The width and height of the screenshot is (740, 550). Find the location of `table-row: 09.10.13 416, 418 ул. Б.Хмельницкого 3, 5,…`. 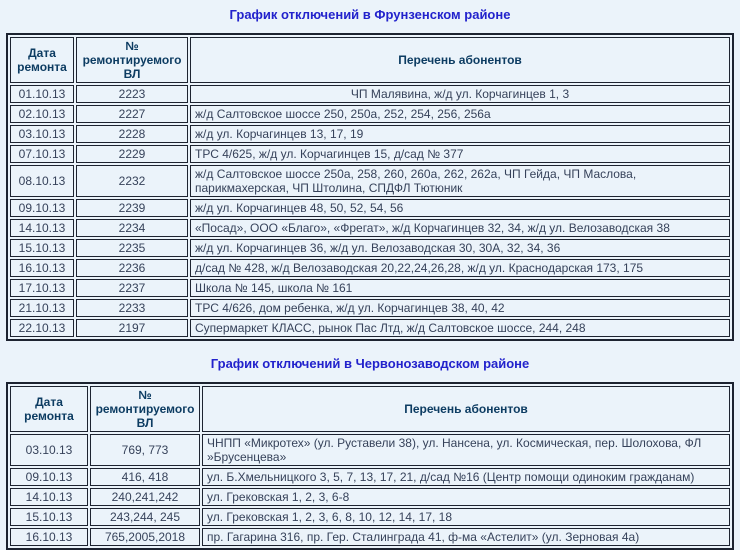

table-row: 09.10.13 416, 418 ул. Б.Хмельницкого 3, 5,… is located at coordinates (370, 477).